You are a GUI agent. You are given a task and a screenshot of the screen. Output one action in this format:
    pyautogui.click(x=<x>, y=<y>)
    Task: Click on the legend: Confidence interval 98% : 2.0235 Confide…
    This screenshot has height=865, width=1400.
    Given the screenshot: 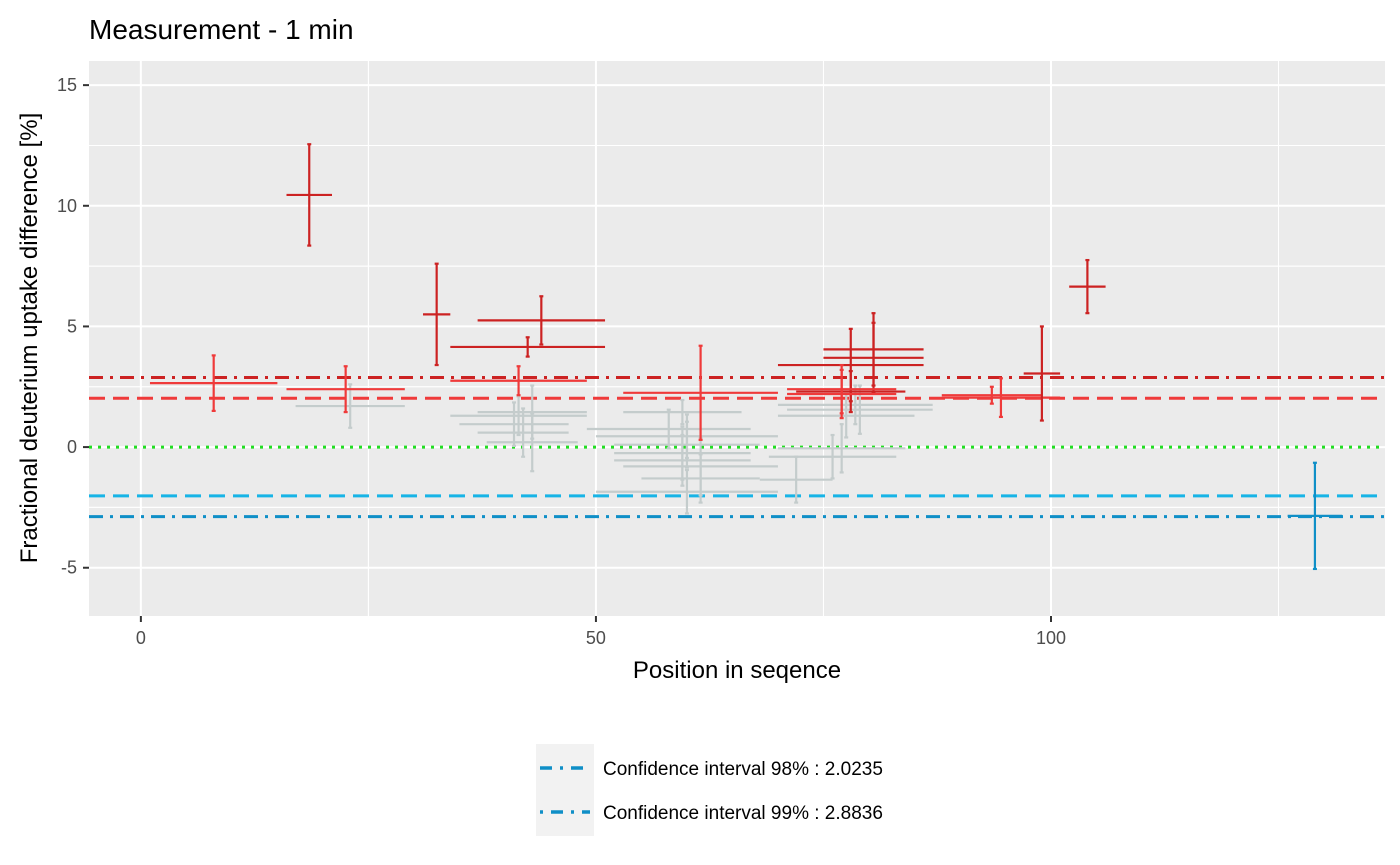 What is the action you would take?
    pyautogui.click(x=709, y=790)
    